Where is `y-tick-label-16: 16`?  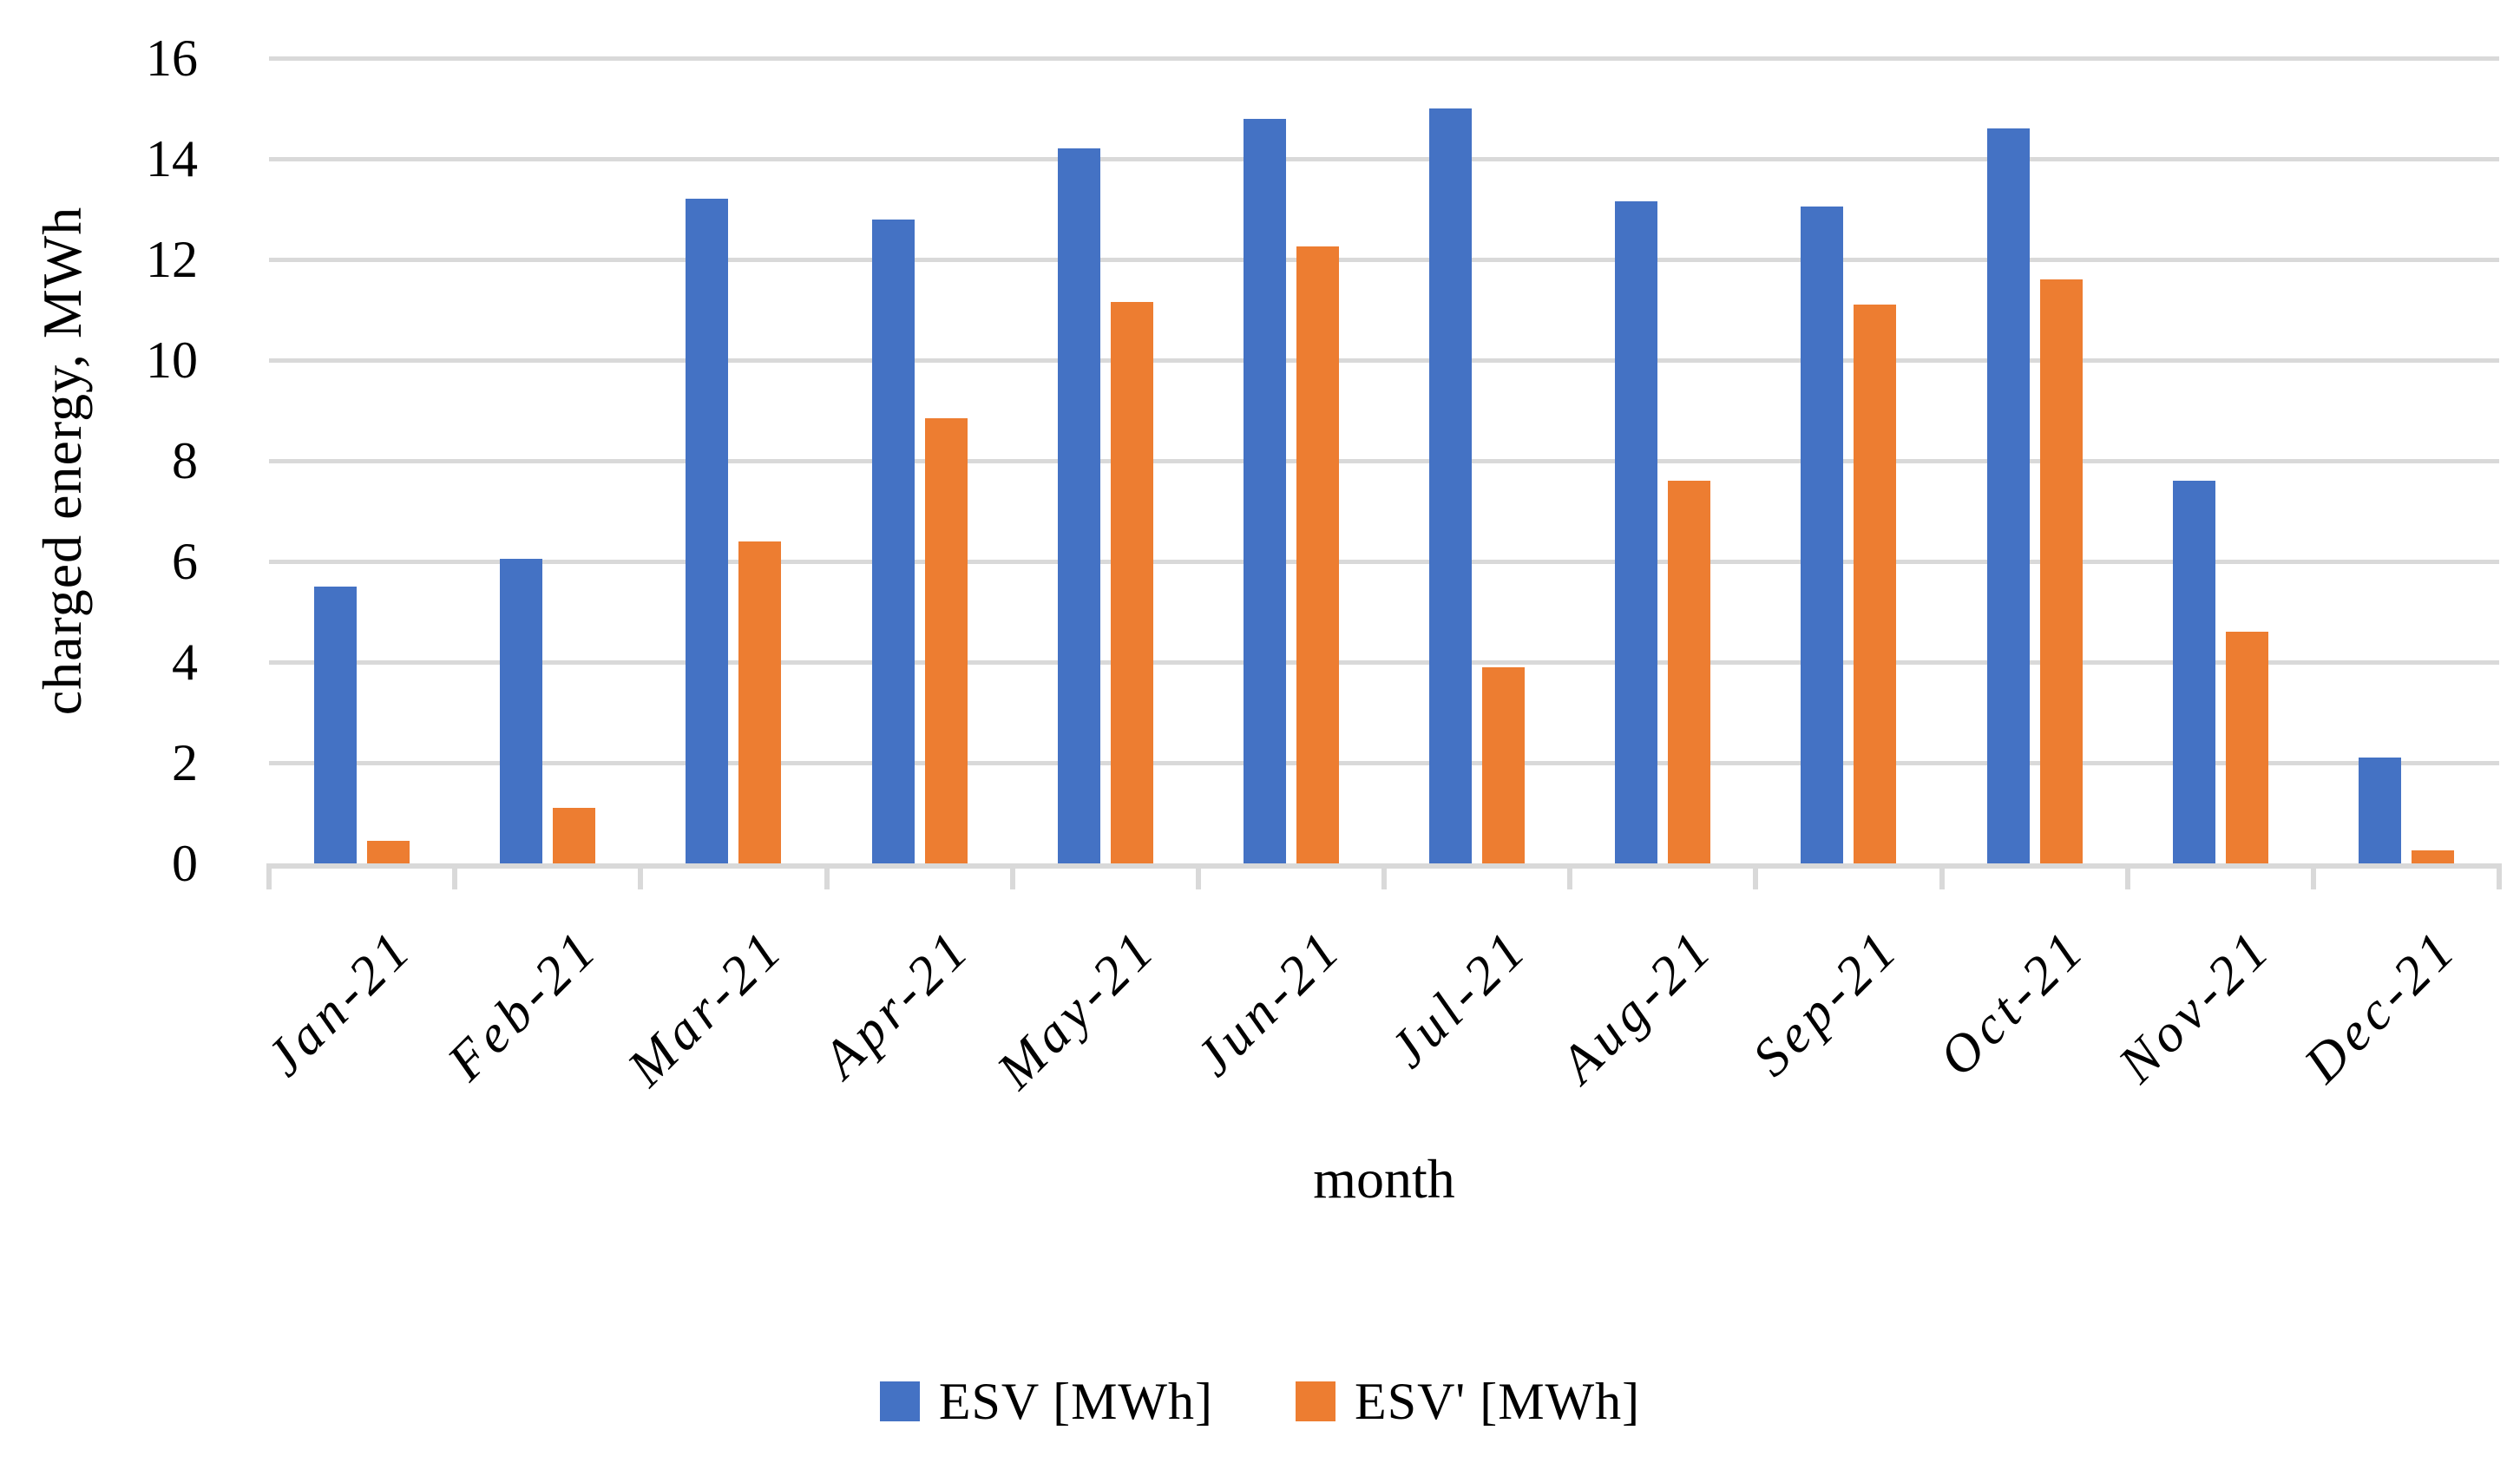
y-tick-label-16: 16 is located at coordinates (172, 59).